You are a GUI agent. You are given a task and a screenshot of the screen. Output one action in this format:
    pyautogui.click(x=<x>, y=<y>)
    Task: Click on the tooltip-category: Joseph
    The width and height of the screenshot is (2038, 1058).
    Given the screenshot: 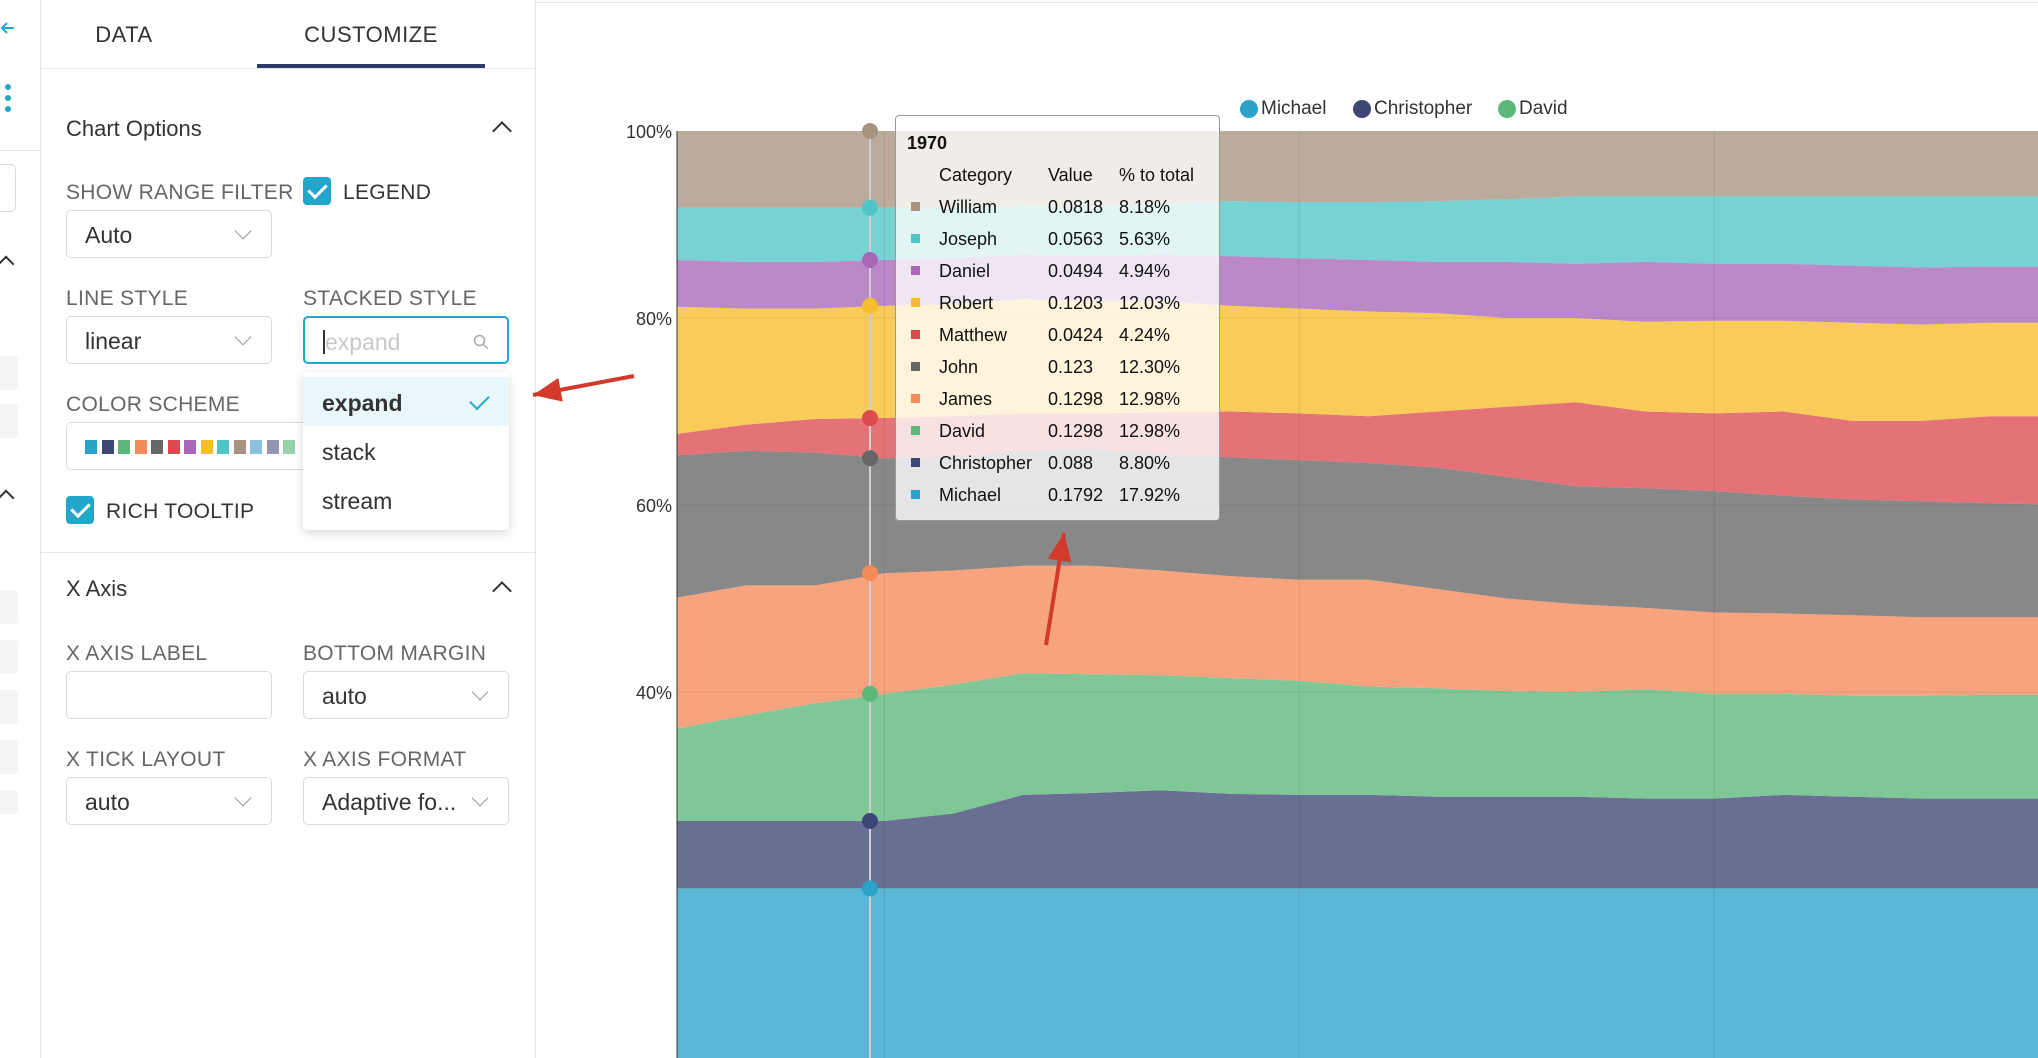 What is the action you would take?
    pyautogui.click(x=968, y=239)
    